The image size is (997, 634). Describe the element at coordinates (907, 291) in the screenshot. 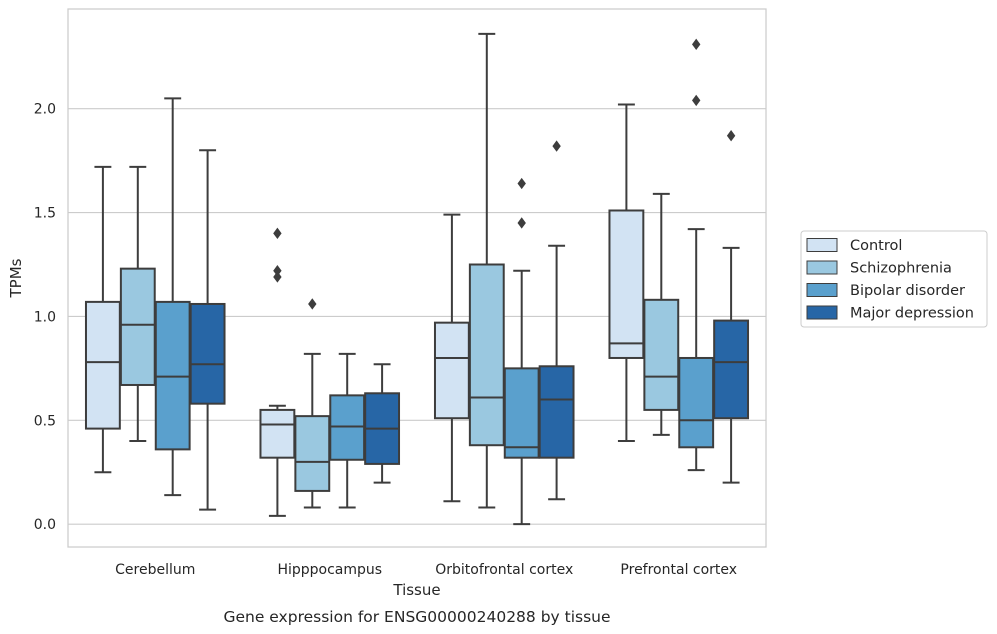

I see `legend-label: Bipolar disorder` at that location.